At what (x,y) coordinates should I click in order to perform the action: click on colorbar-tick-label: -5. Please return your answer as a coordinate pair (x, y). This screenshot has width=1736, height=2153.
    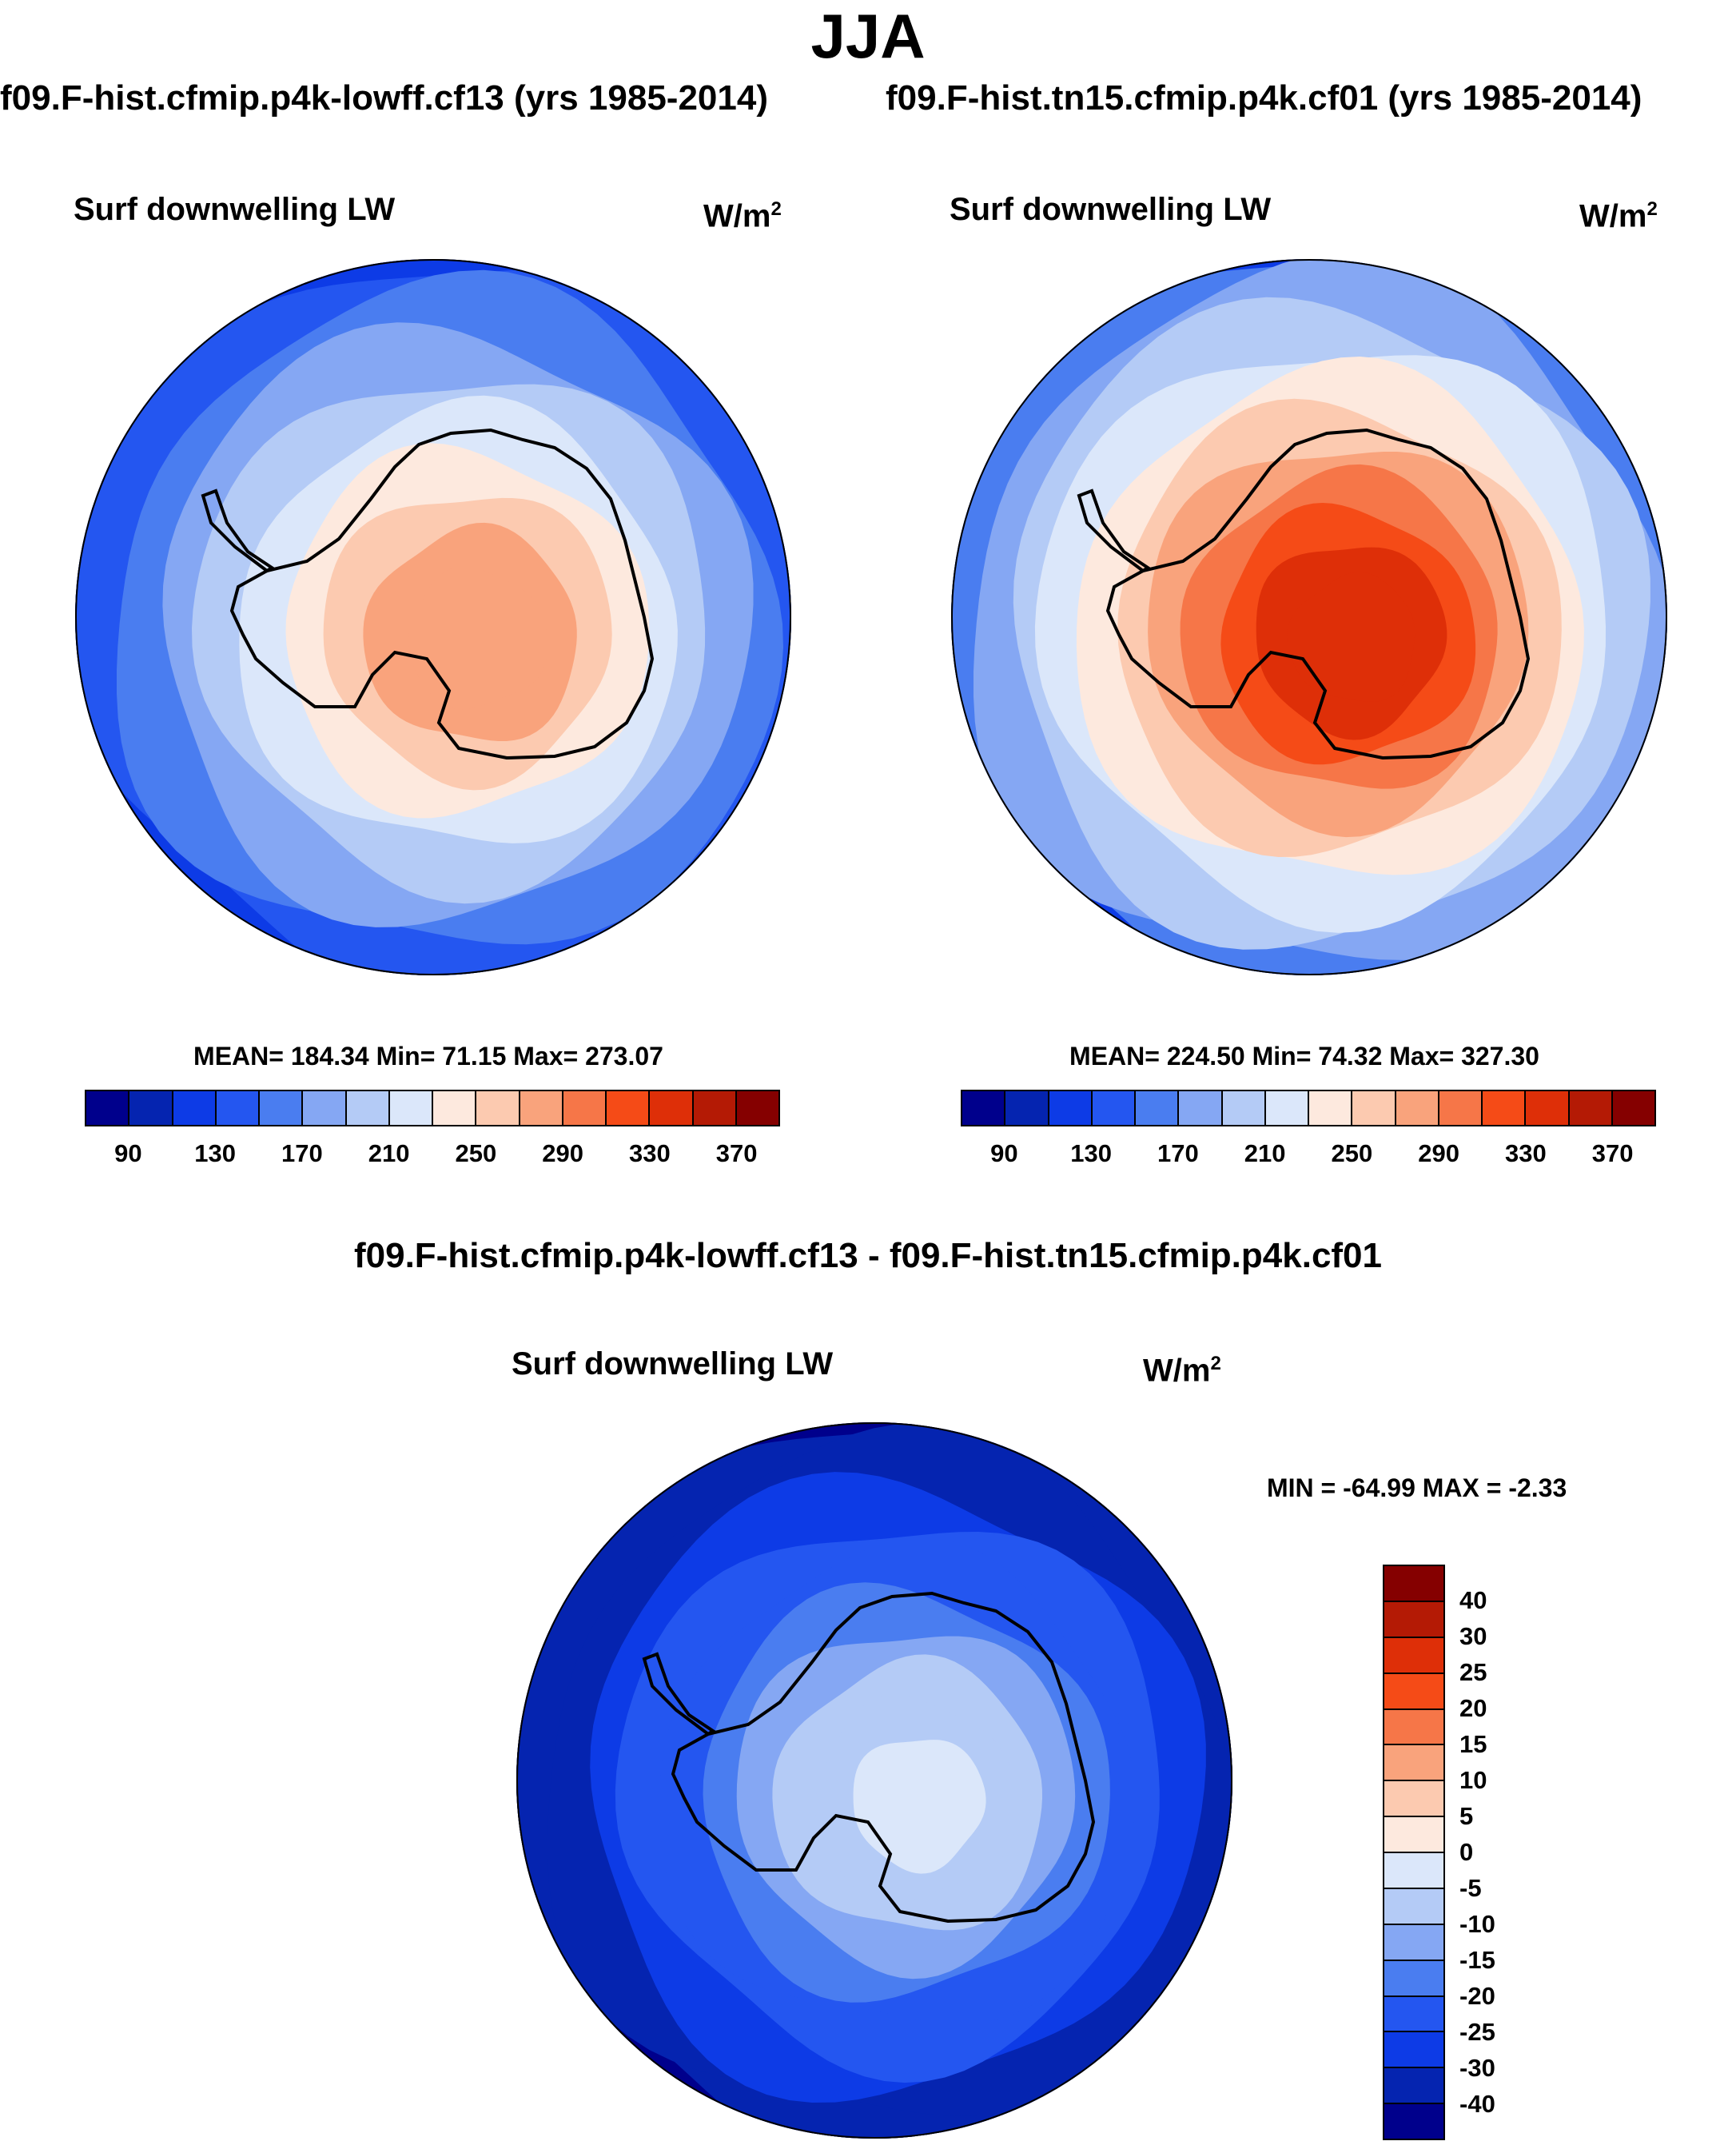
    Looking at the image, I should click on (1470, 1888).